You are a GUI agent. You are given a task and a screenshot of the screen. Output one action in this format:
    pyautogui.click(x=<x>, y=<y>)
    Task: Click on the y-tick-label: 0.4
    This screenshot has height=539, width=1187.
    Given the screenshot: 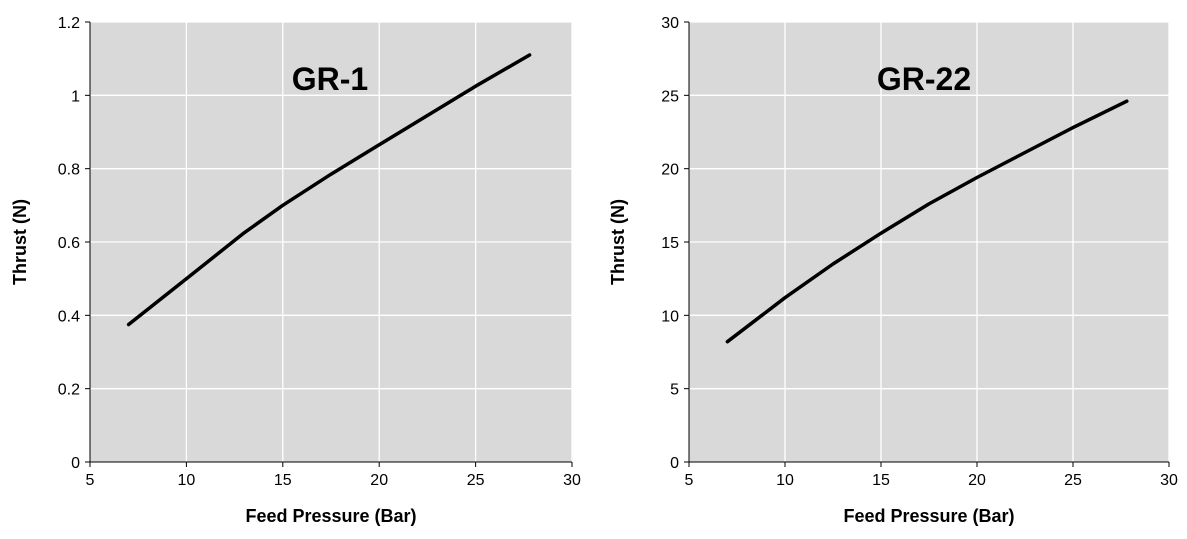 What is the action you would take?
    pyautogui.click(x=69, y=316)
    